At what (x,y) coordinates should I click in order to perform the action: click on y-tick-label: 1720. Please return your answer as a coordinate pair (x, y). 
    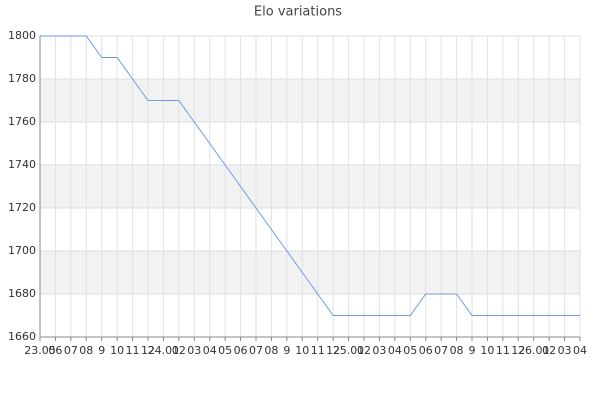
    Looking at the image, I should click on (22, 207).